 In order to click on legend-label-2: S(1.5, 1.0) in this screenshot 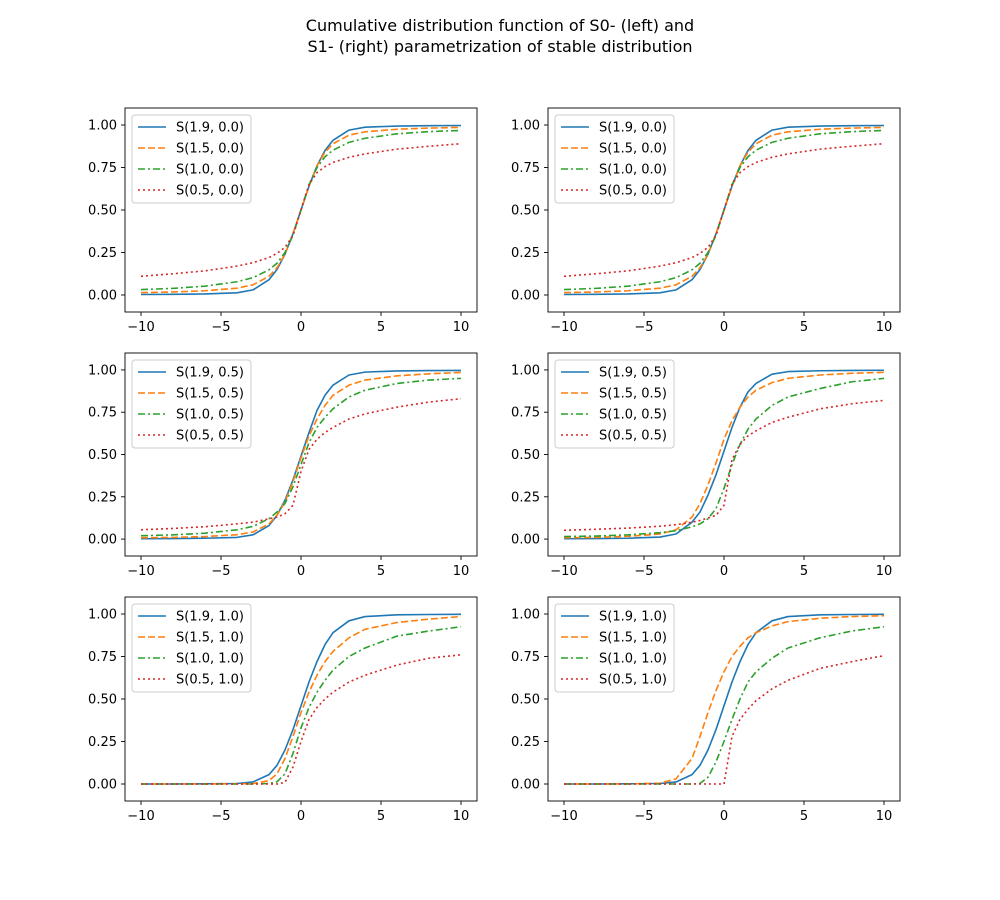, I will do `click(210, 638)`.